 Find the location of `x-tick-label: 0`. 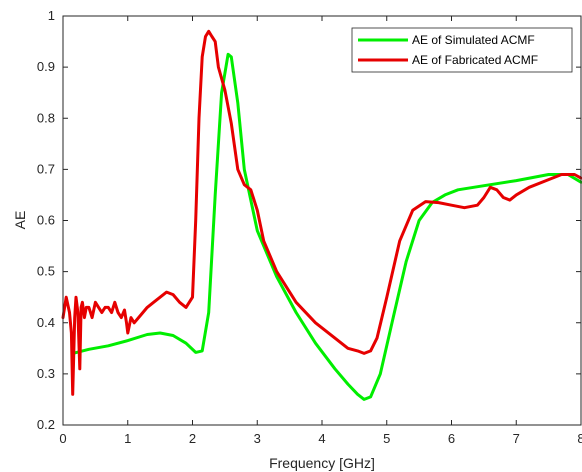

x-tick-label: 0 is located at coordinates (62, 438).